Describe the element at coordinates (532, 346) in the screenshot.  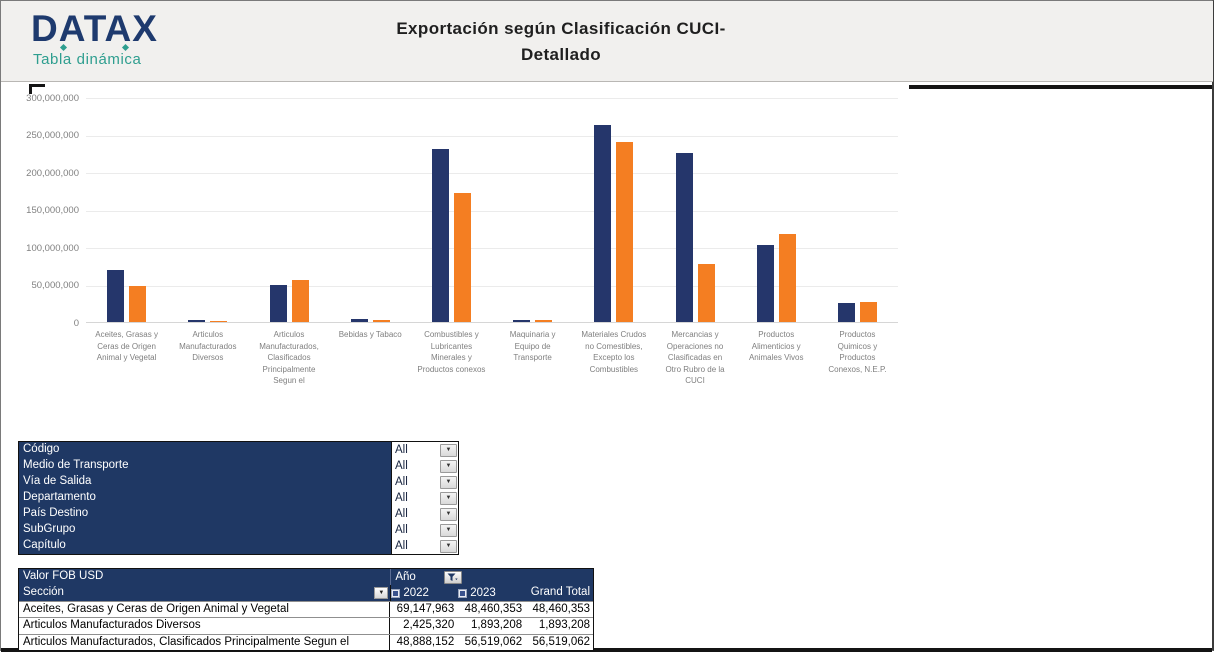
I see `x-axis-category-label: Maquinaria y Equipo de Transporte` at that location.